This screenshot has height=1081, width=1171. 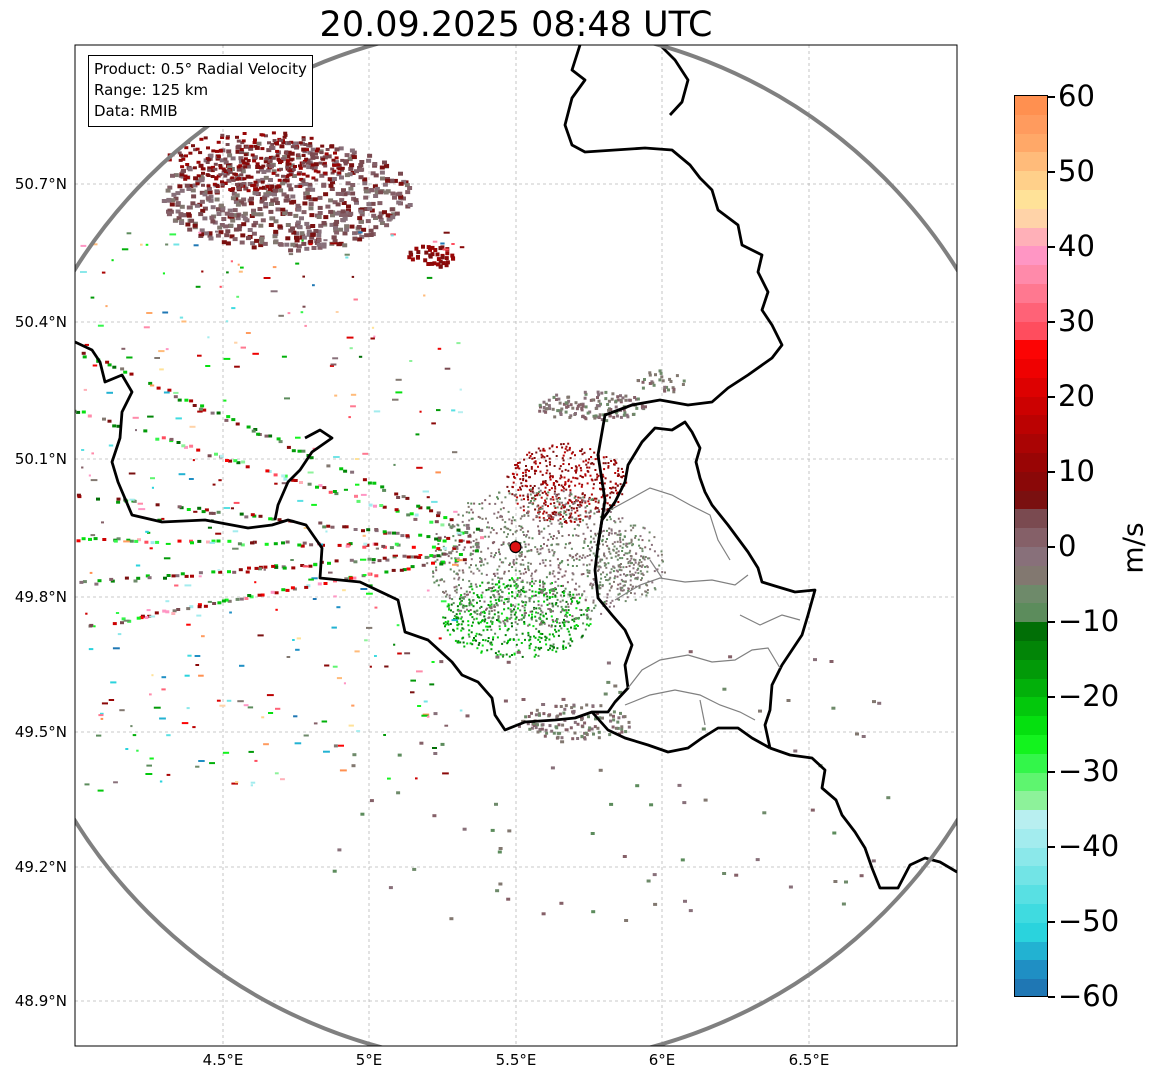 I want to click on radar-site-marker, so click(x=515, y=547).